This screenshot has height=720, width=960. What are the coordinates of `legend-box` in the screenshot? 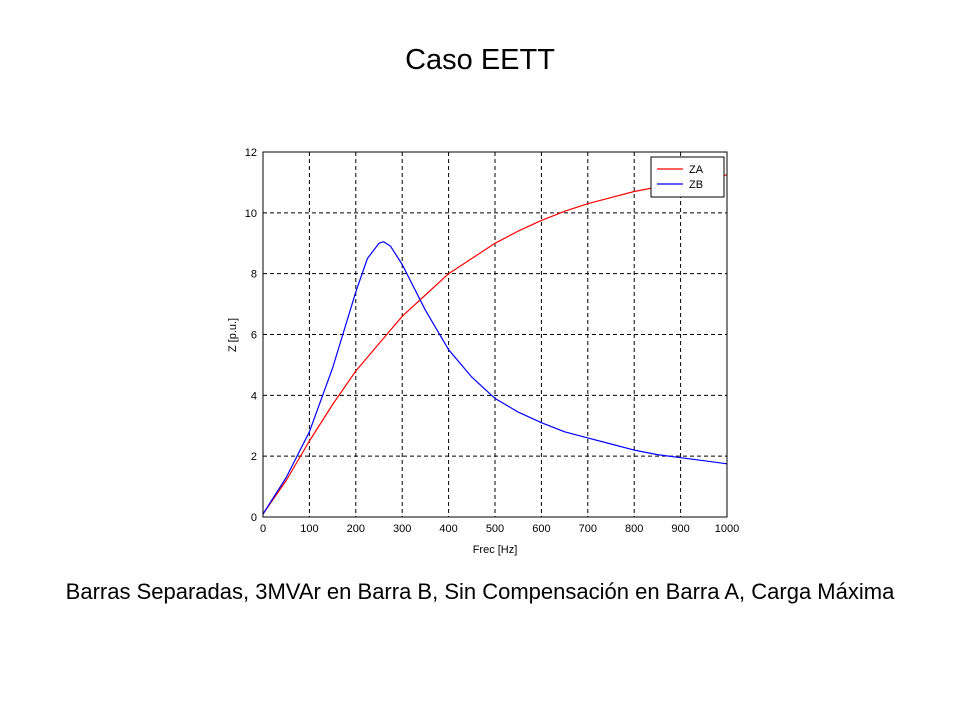 It's located at (687, 177).